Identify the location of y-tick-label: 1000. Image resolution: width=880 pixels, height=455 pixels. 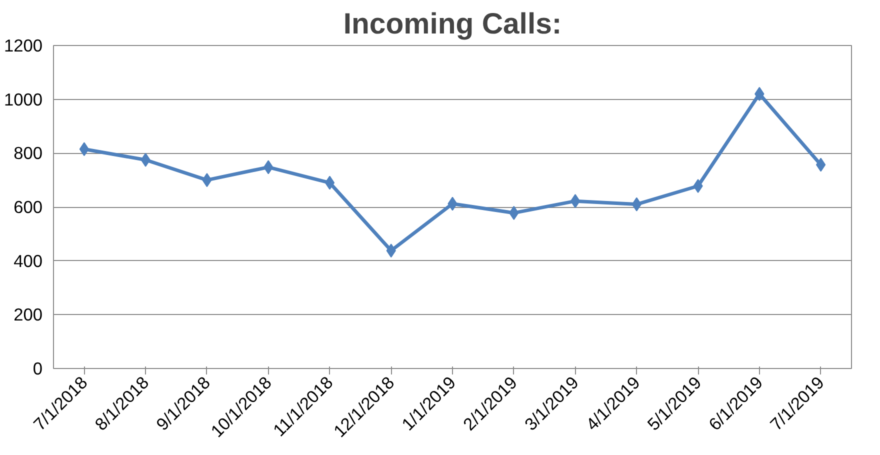
(23, 99).